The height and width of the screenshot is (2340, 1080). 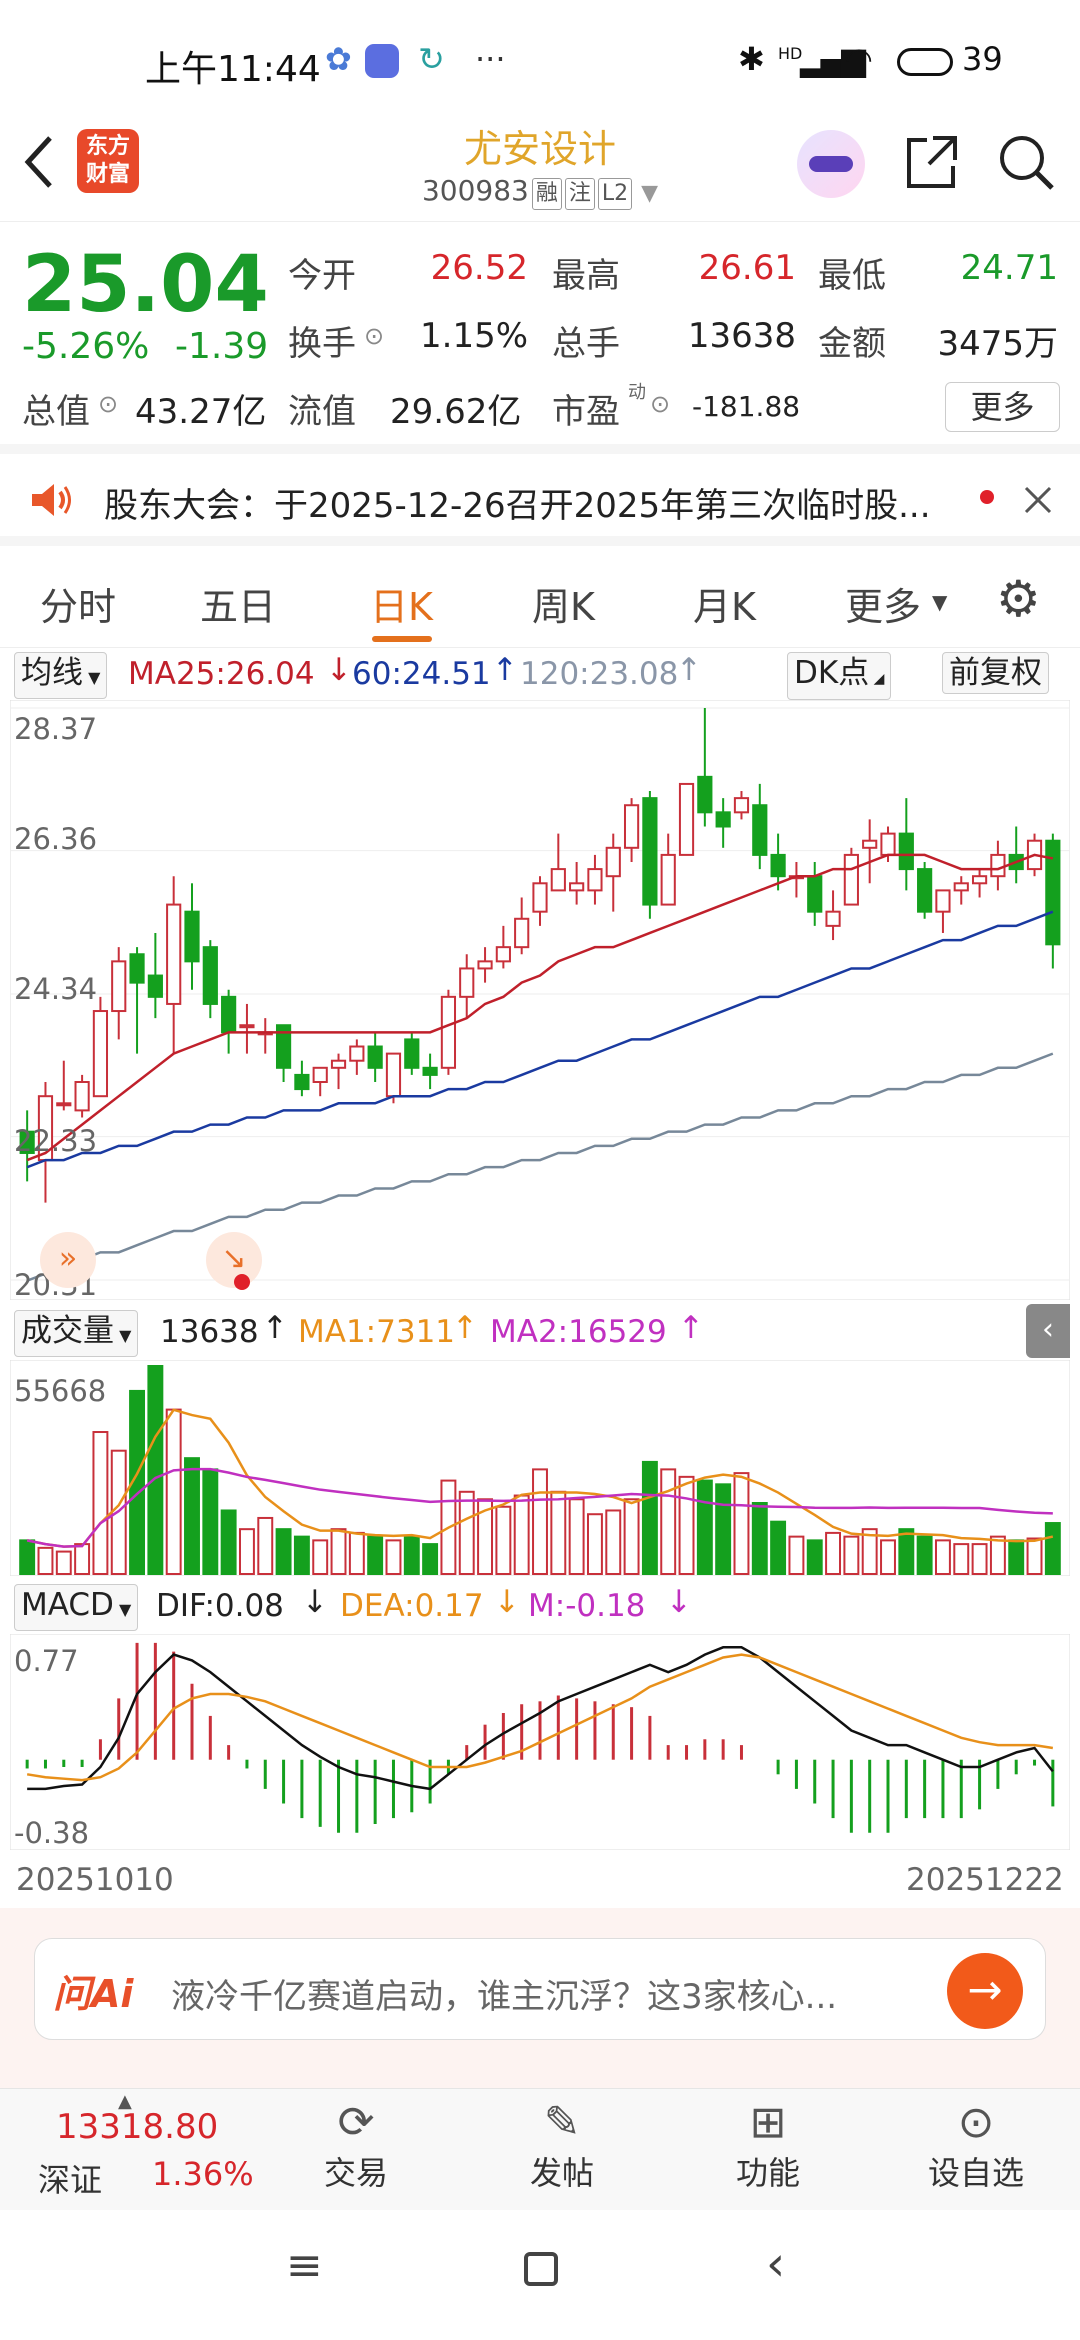 I want to click on more-button: 更多, so click(x=1002, y=407).